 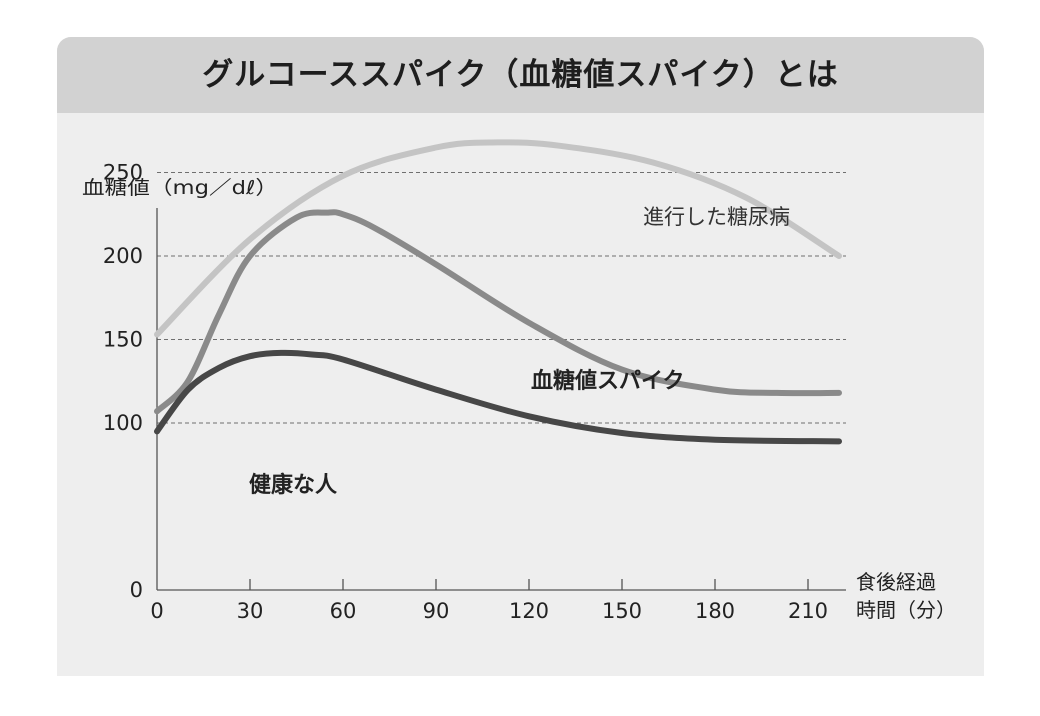 I want to click on x-axis-label-line2: 時間（分）, so click(x=906, y=610).